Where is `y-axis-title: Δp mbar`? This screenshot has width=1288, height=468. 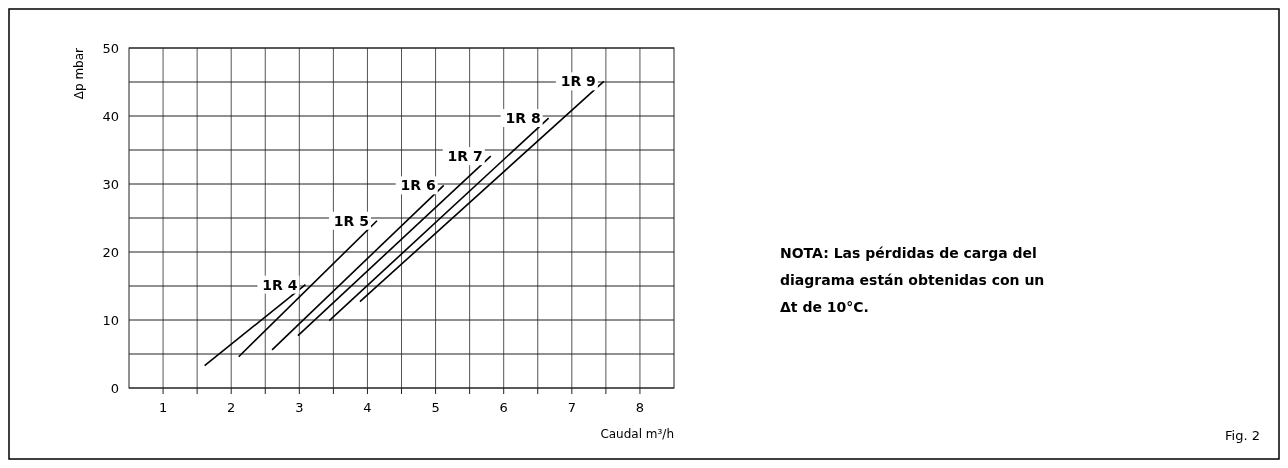
y-axis-title: Δp mbar is located at coordinates (79, 73).